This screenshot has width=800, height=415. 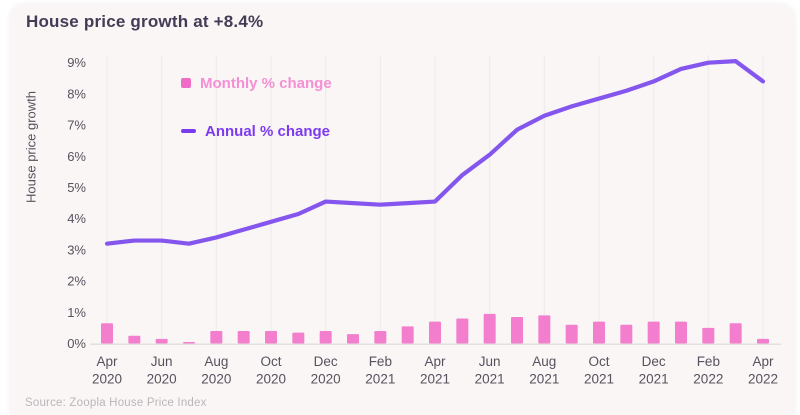 I want to click on x-tick-label: Apr 2020, so click(x=107, y=370).